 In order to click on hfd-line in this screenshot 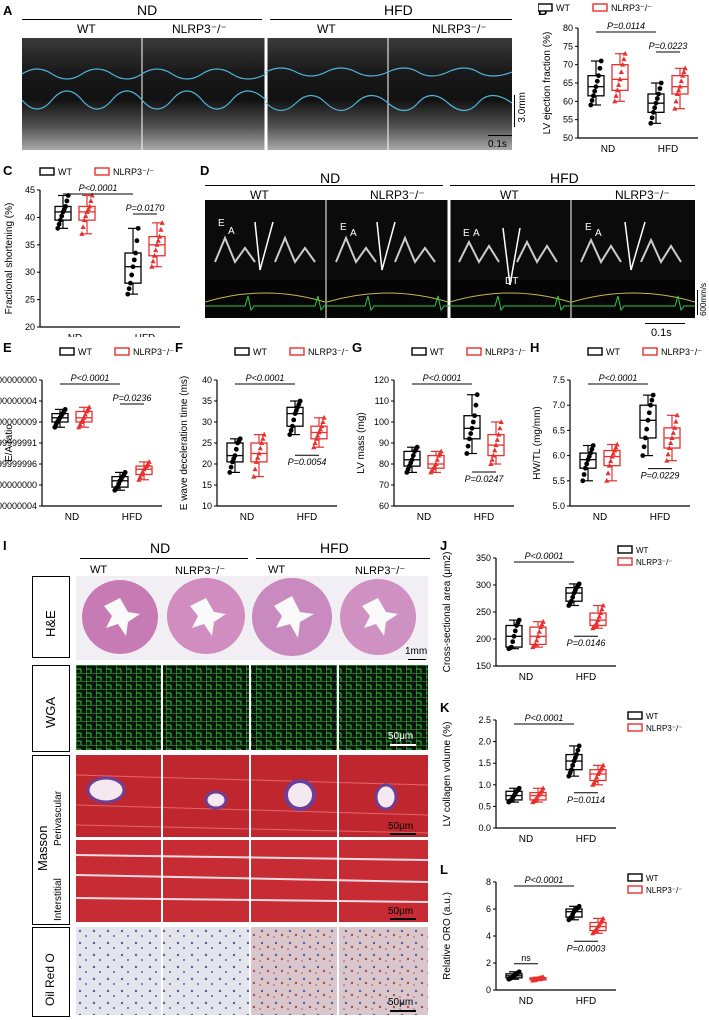, I will do `click(391, 19)`.